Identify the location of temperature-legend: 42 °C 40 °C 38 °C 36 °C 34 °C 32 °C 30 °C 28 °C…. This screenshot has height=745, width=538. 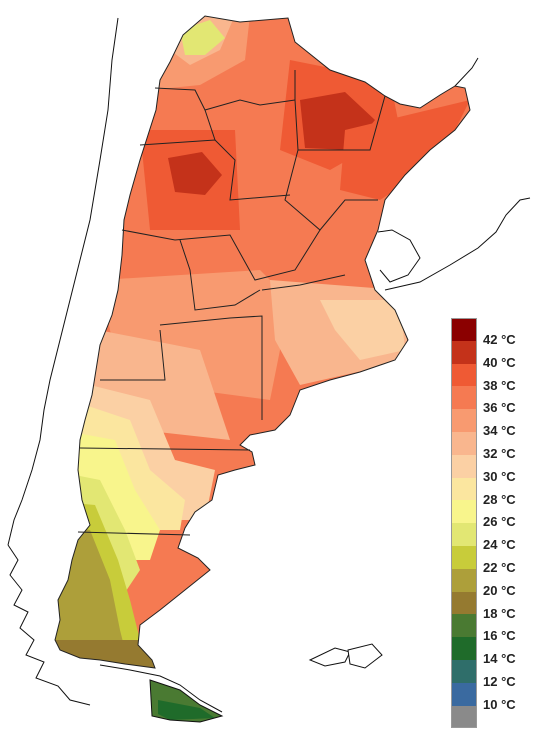
(493, 523).